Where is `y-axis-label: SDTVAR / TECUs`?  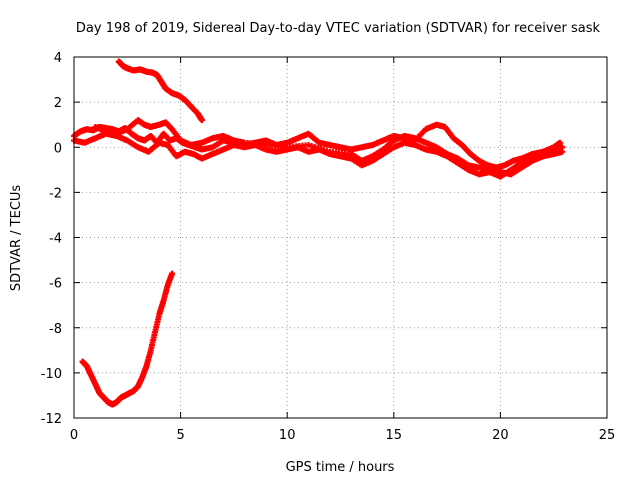
y-axis-label: SDTVAR / TECUs is located at coordinates (16, 238).